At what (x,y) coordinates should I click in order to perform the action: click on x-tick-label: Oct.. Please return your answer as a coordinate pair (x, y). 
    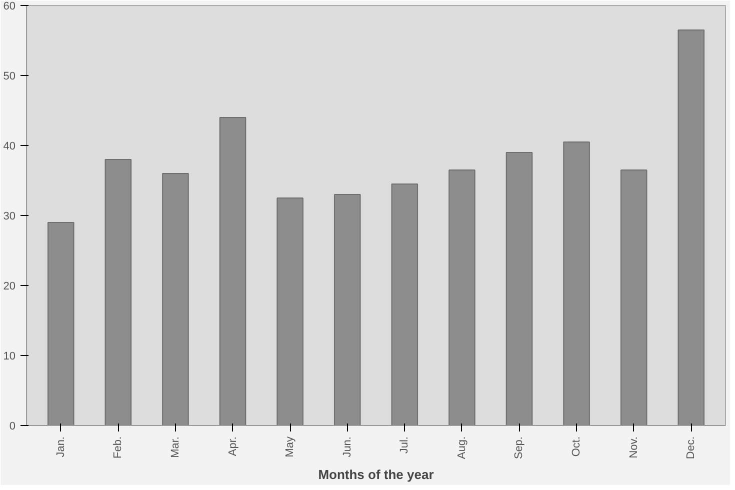
    Looking at the image, I should click on (576, 446).